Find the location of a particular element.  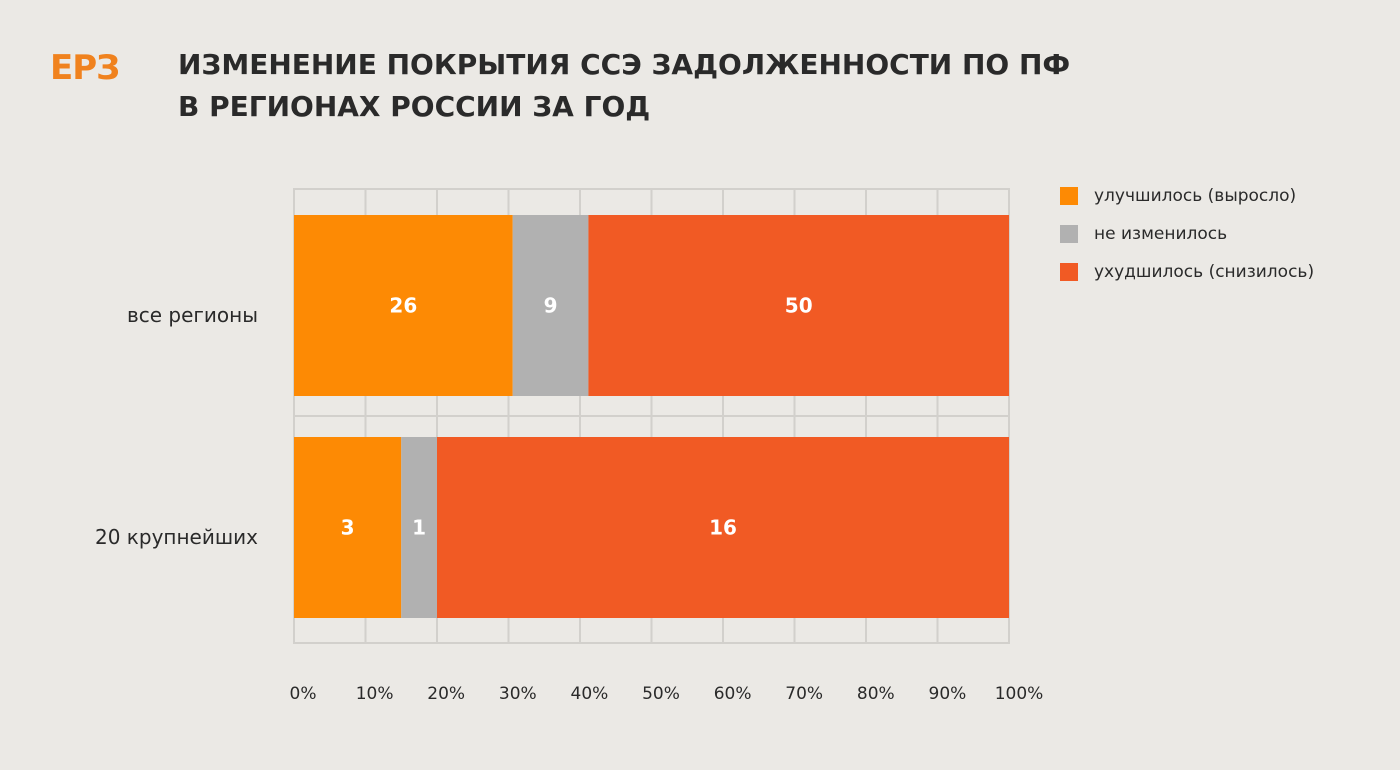

x-tick-label: 100% is located at coordinates (1019, 694).